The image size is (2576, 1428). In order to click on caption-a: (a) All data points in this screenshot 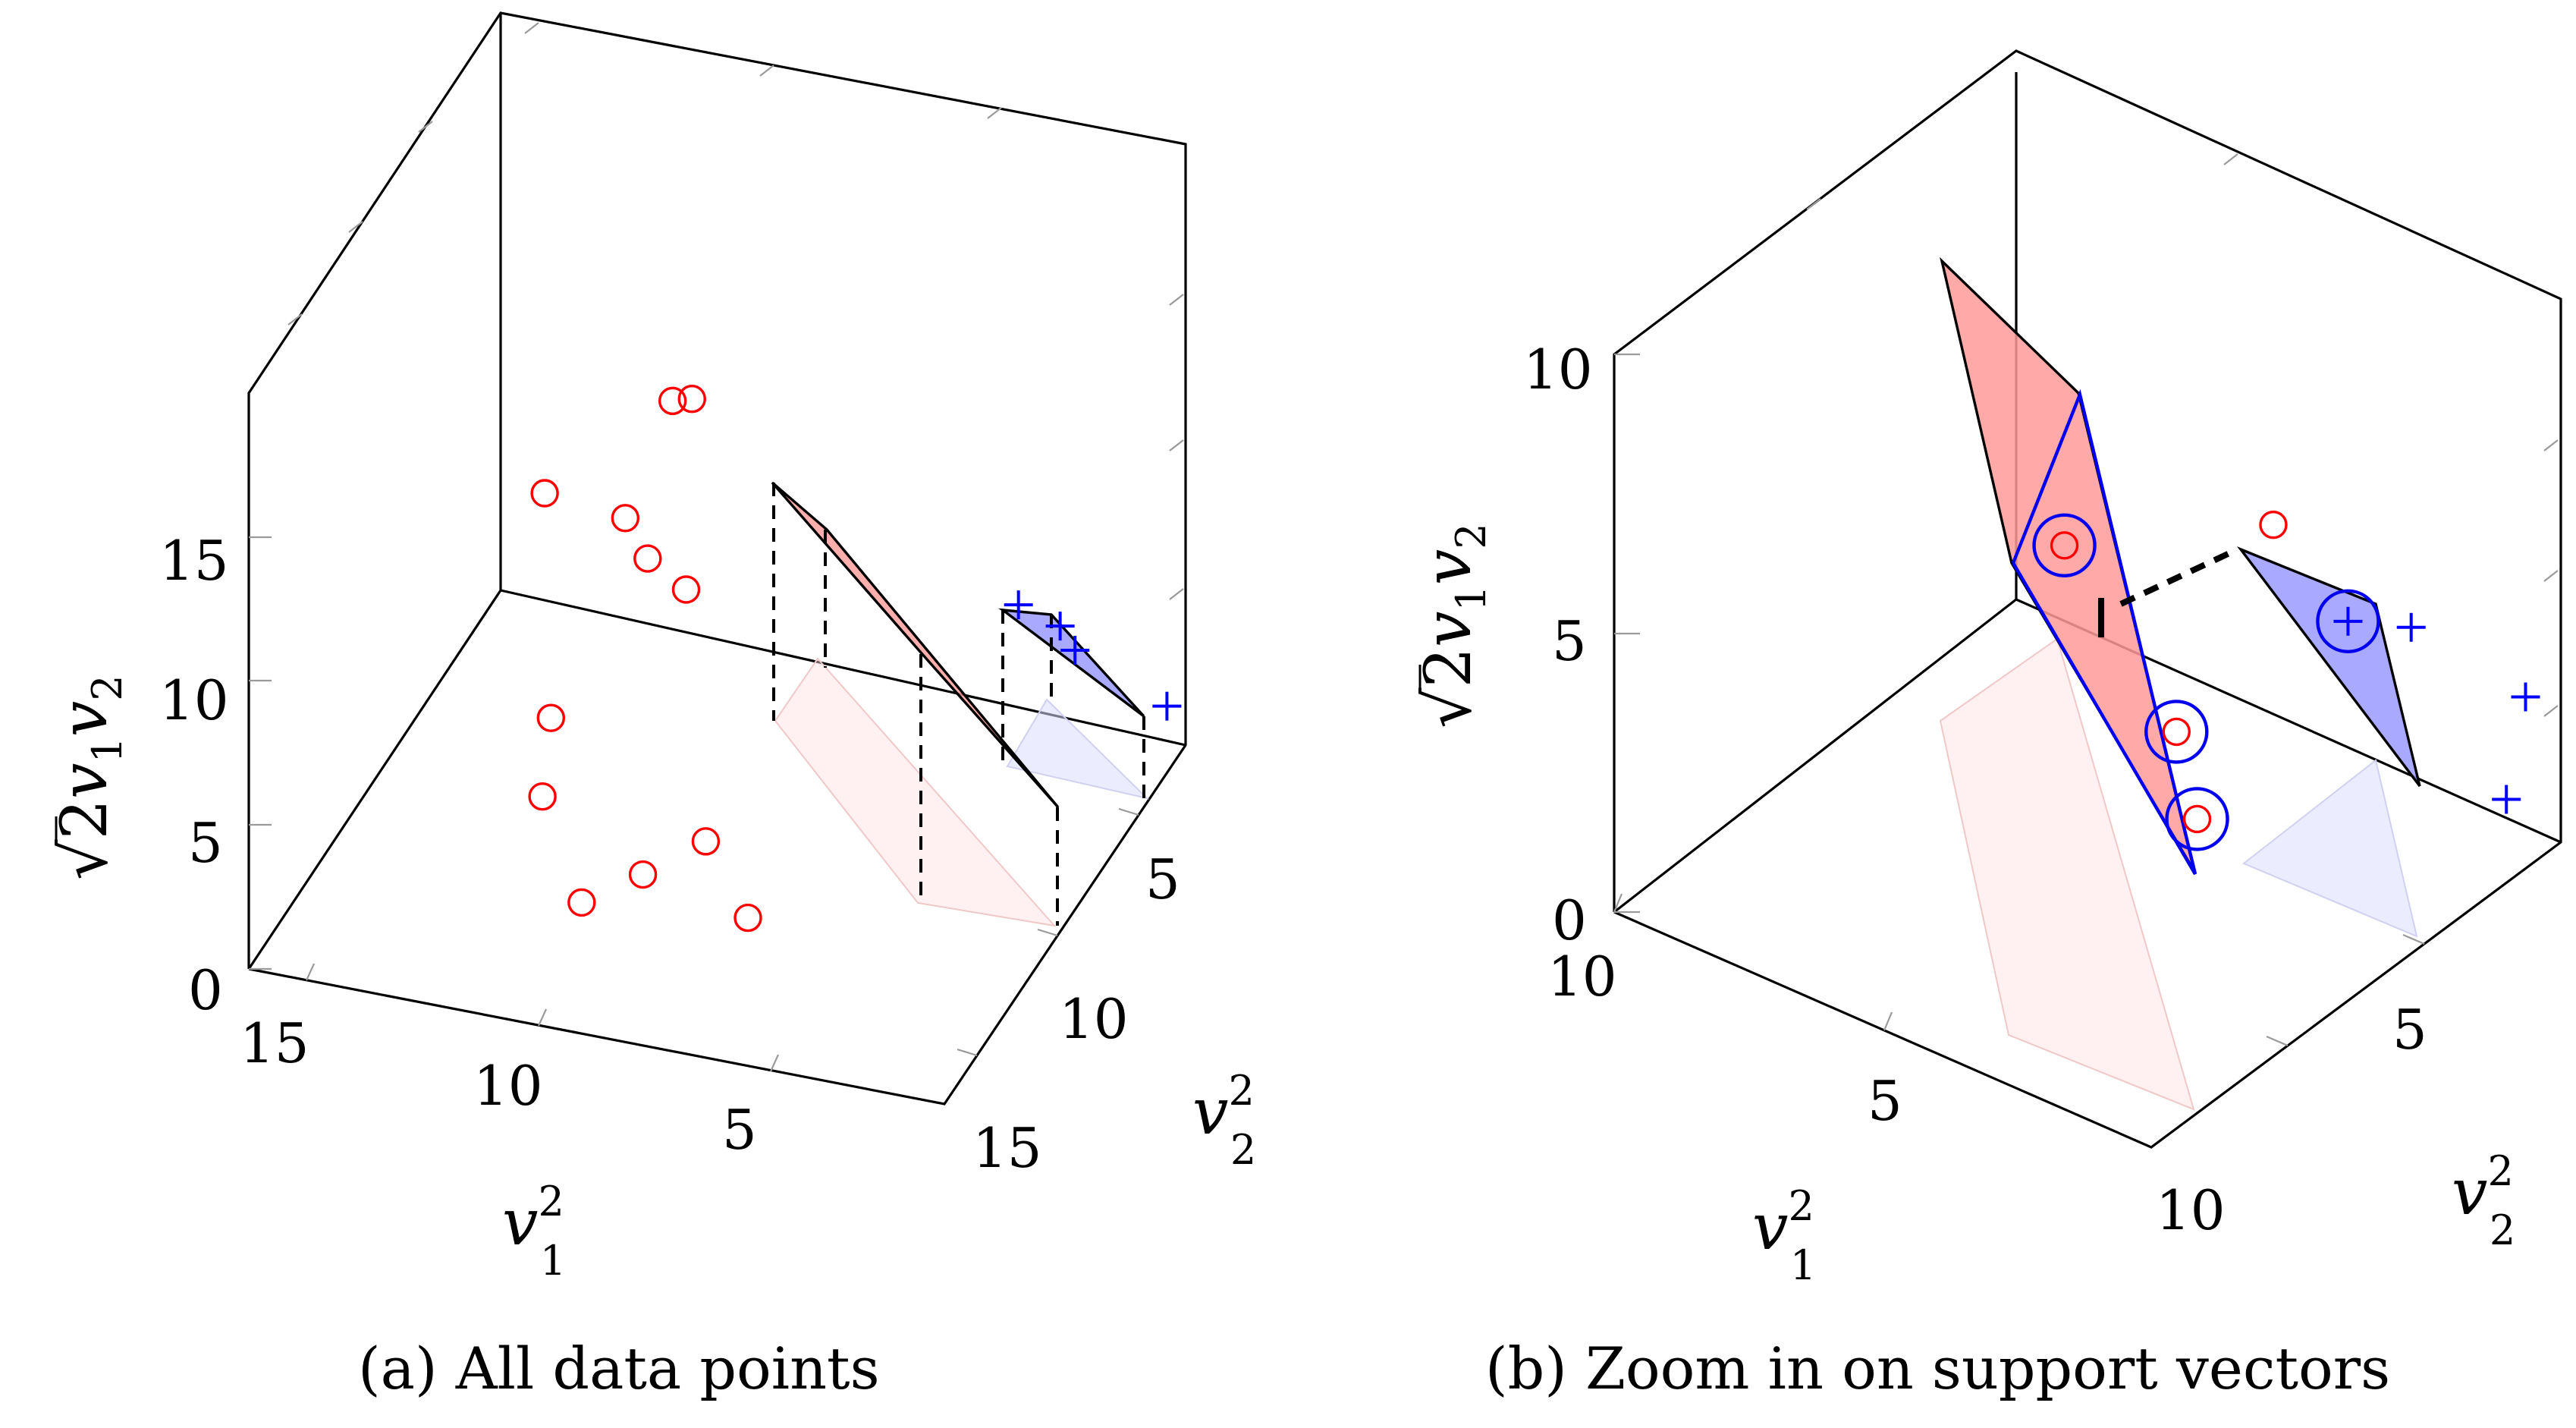, I will do `click(619, 1368)`.